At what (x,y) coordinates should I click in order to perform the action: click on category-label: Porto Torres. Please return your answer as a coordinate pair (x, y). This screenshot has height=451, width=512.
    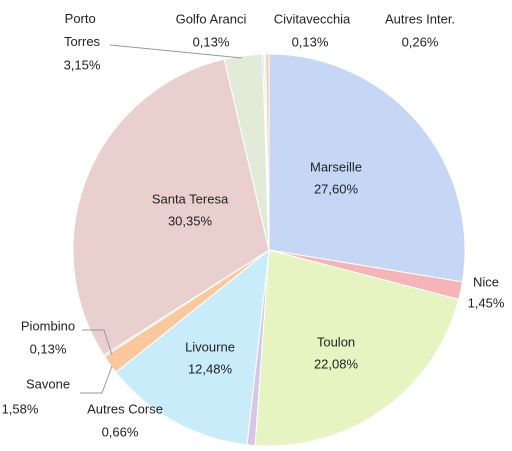
    Looking at the image, I should click on (82, 30).